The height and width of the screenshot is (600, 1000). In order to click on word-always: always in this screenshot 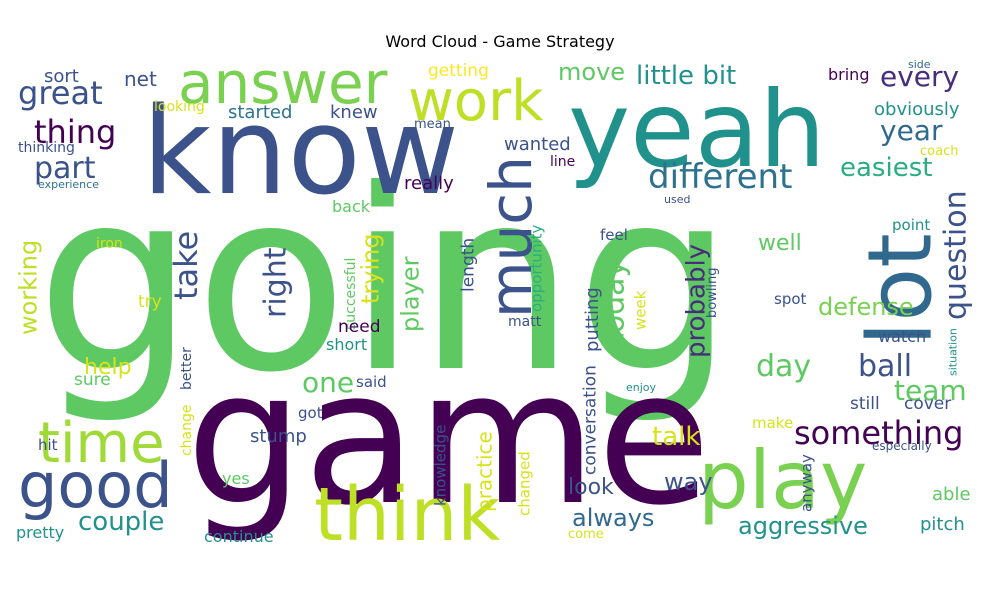, I will do `click(613, 518)`.